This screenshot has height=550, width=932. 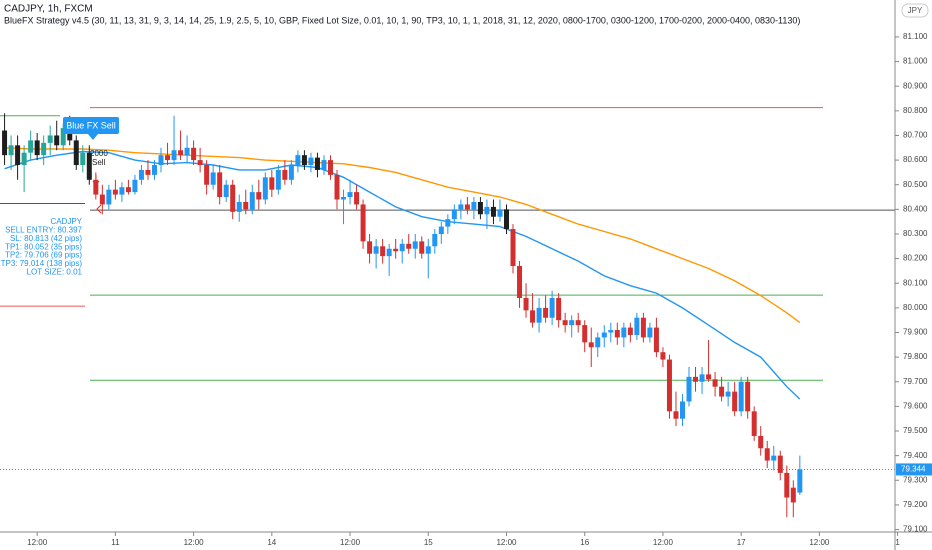 What do you see at coordinates (915, 135) in the screenshot?
I see `y-tick-label: 80.700` at bounding box center [915, 135].